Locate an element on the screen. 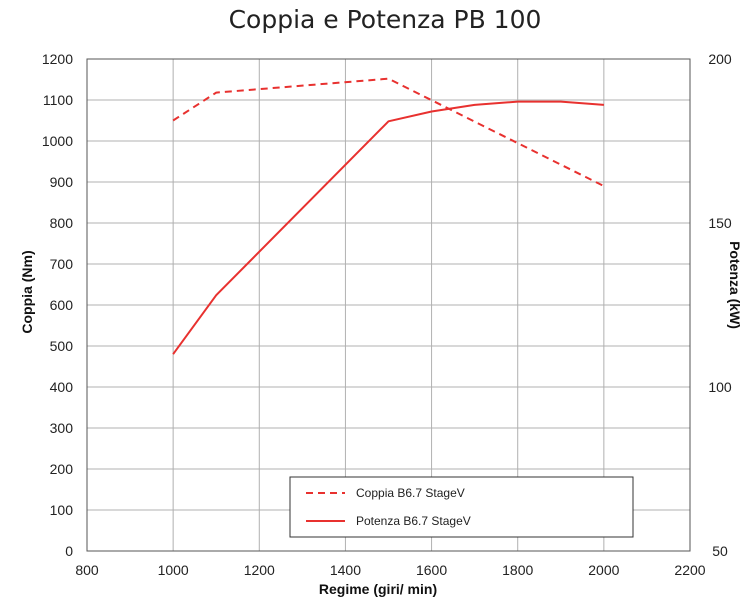  x-tick-label: 1200 is located at coordinates (259, 570).